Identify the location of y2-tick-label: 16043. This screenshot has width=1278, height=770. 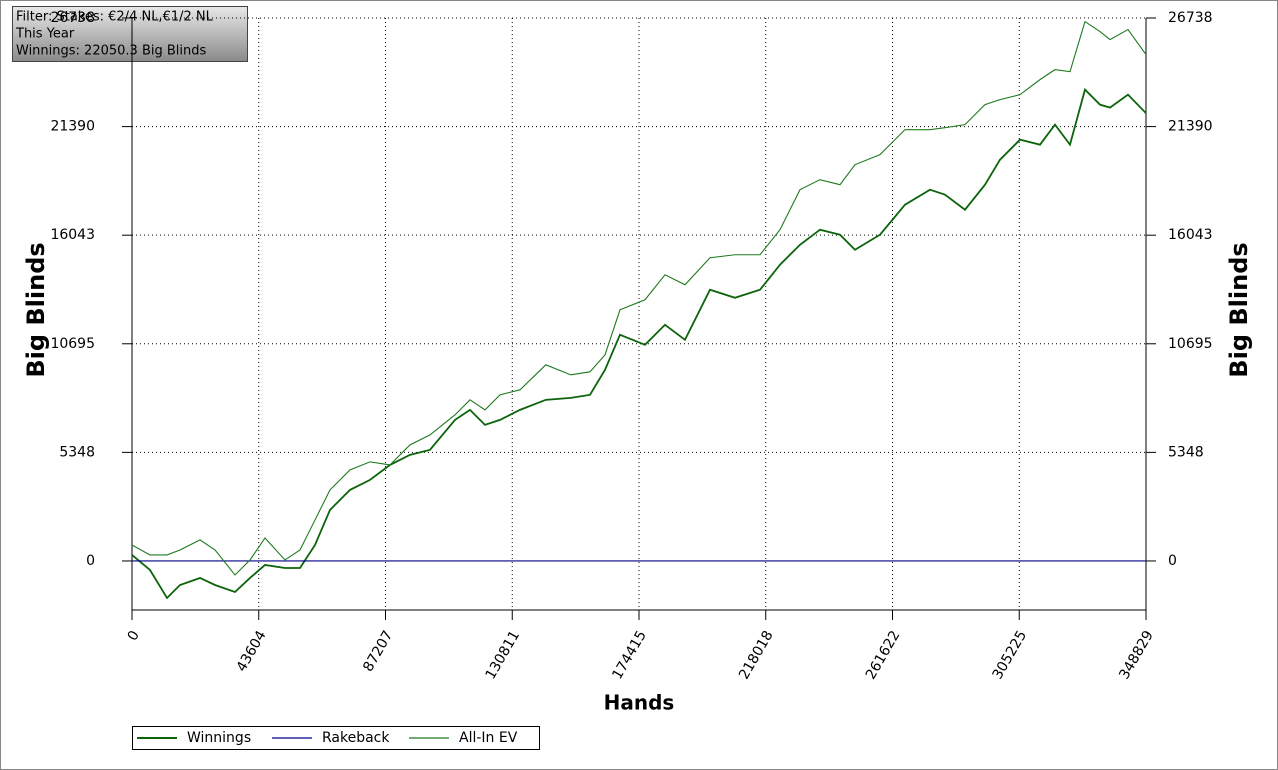
(1190, 235).